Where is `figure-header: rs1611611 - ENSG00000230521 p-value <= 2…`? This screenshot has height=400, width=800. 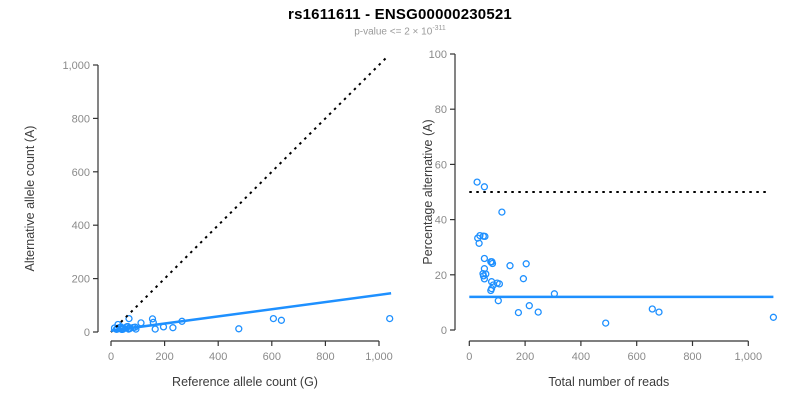 figure-header: rs1611611 - ENSG00000230521 p-value <= 2… is located at coordinates (400, 18).